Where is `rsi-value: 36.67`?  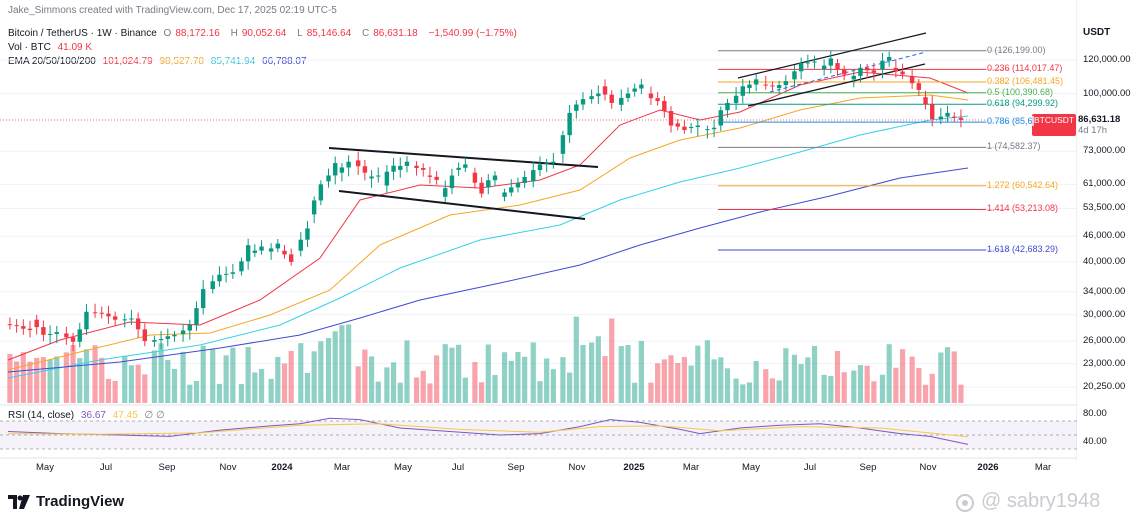
rsi-value: 36.67 is located at coordinates (93, 415).